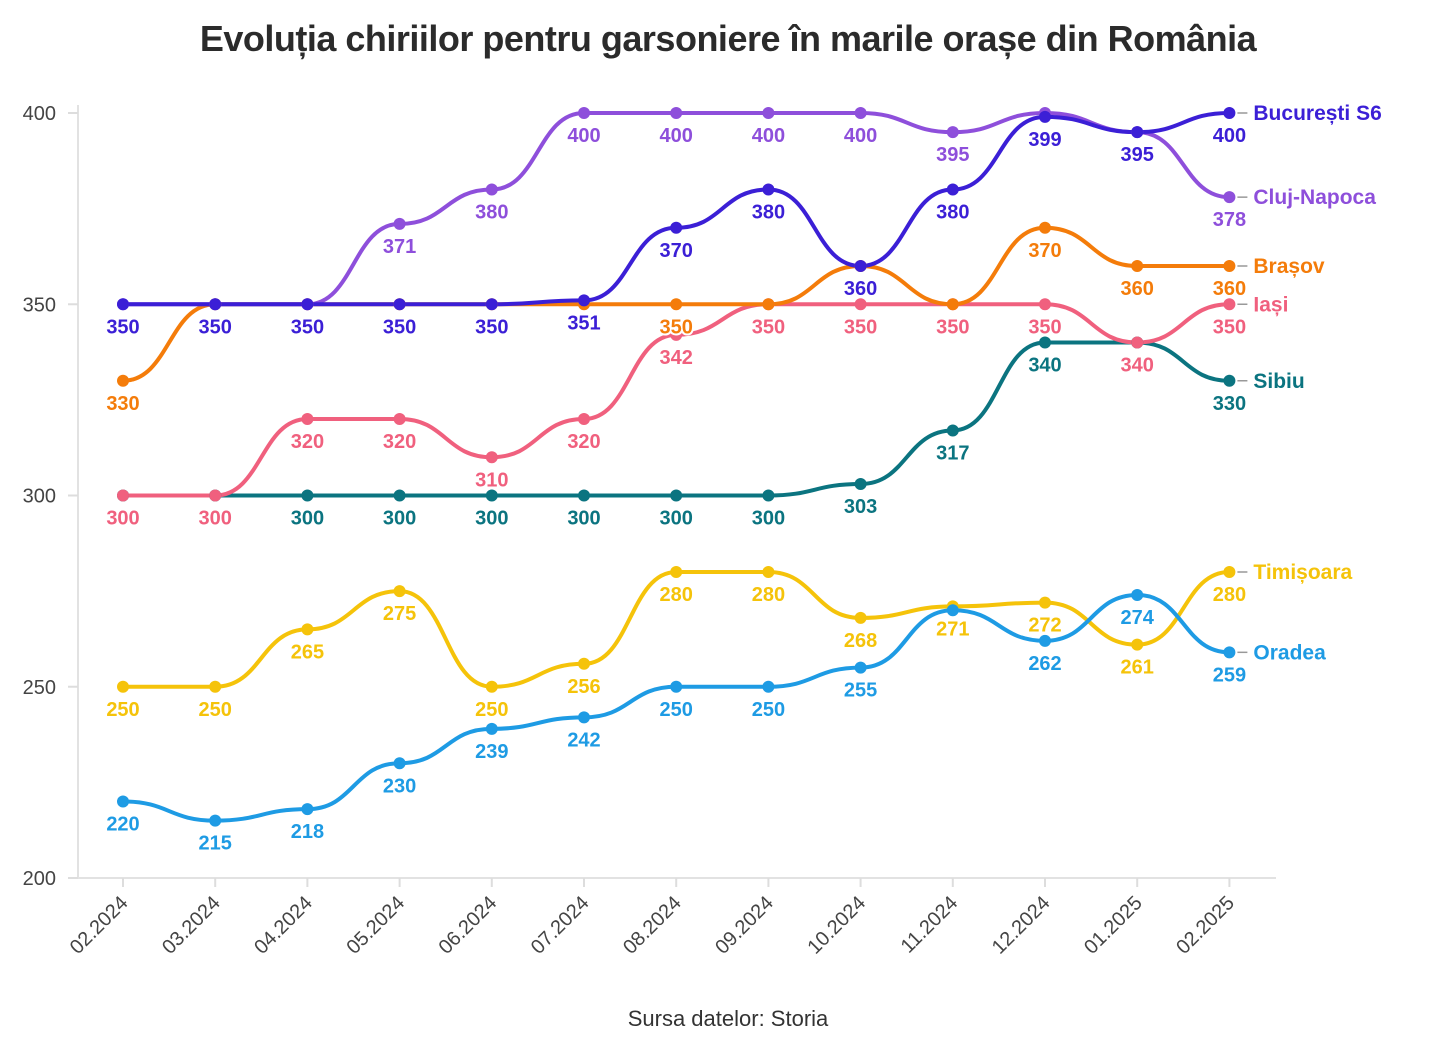 Image resolution: width=1456 pixels, height=1053 pixels. What do you see at coordinates (1278, 381) in the screenshot?
I see `series-name-label: Sibiu` at bounding box center [1278, 381].